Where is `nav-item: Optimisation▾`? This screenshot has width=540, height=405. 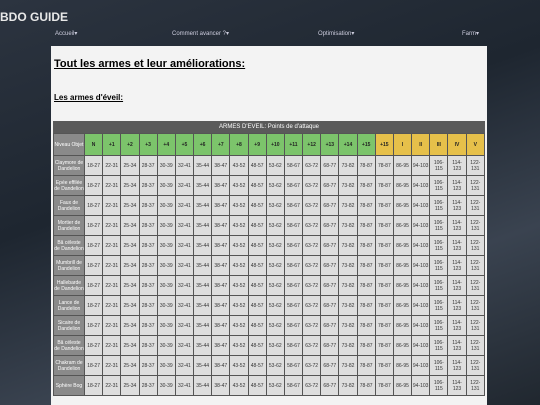 nav-item: Optimisation▾ is located at coordinates (336, 34).